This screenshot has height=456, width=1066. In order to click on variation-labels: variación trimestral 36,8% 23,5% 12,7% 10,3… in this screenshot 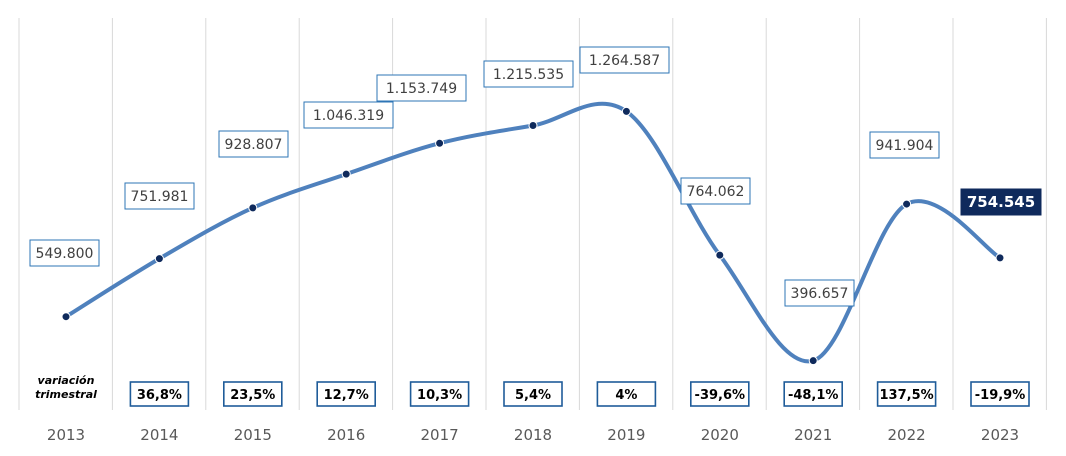, I will do `click(532, 390)`.